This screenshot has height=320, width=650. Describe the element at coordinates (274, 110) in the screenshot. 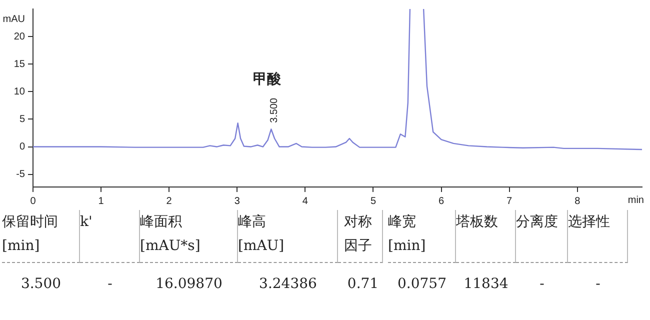

I see `annotation: 3.500` at that location.